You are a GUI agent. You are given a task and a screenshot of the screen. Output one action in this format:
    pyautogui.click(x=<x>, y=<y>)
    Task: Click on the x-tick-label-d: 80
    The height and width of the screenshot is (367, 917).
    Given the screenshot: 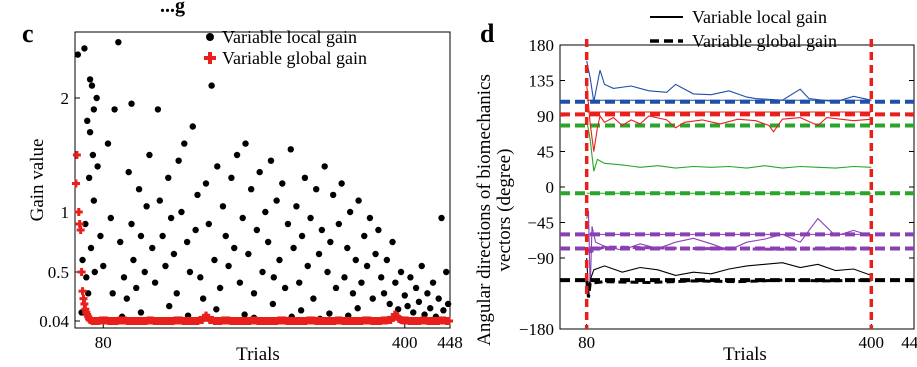 What is the action you would take?
    pyautogui.click(x=586, y=342)
    